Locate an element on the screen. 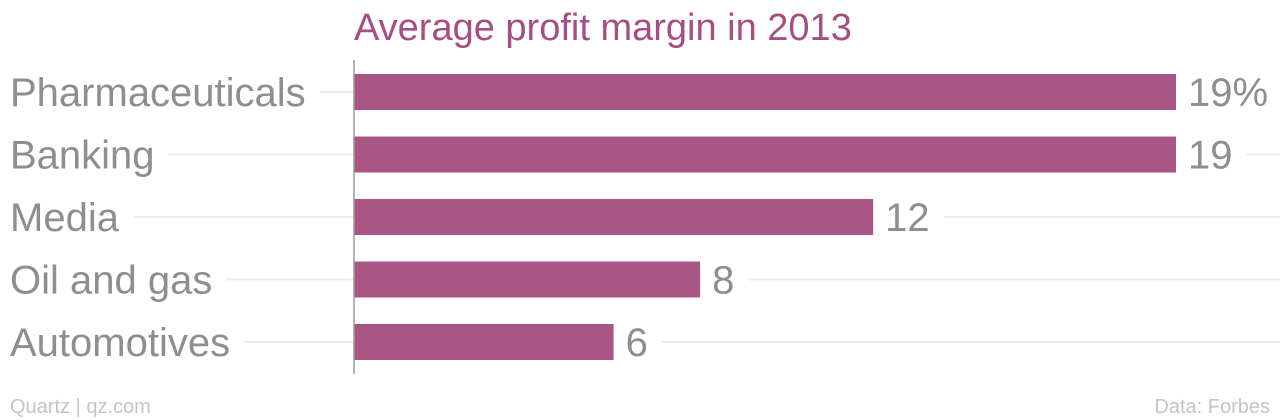 The height and width of the screenshot is (420, 1280). category-label-media: Media is located at coordinates (65, 218).